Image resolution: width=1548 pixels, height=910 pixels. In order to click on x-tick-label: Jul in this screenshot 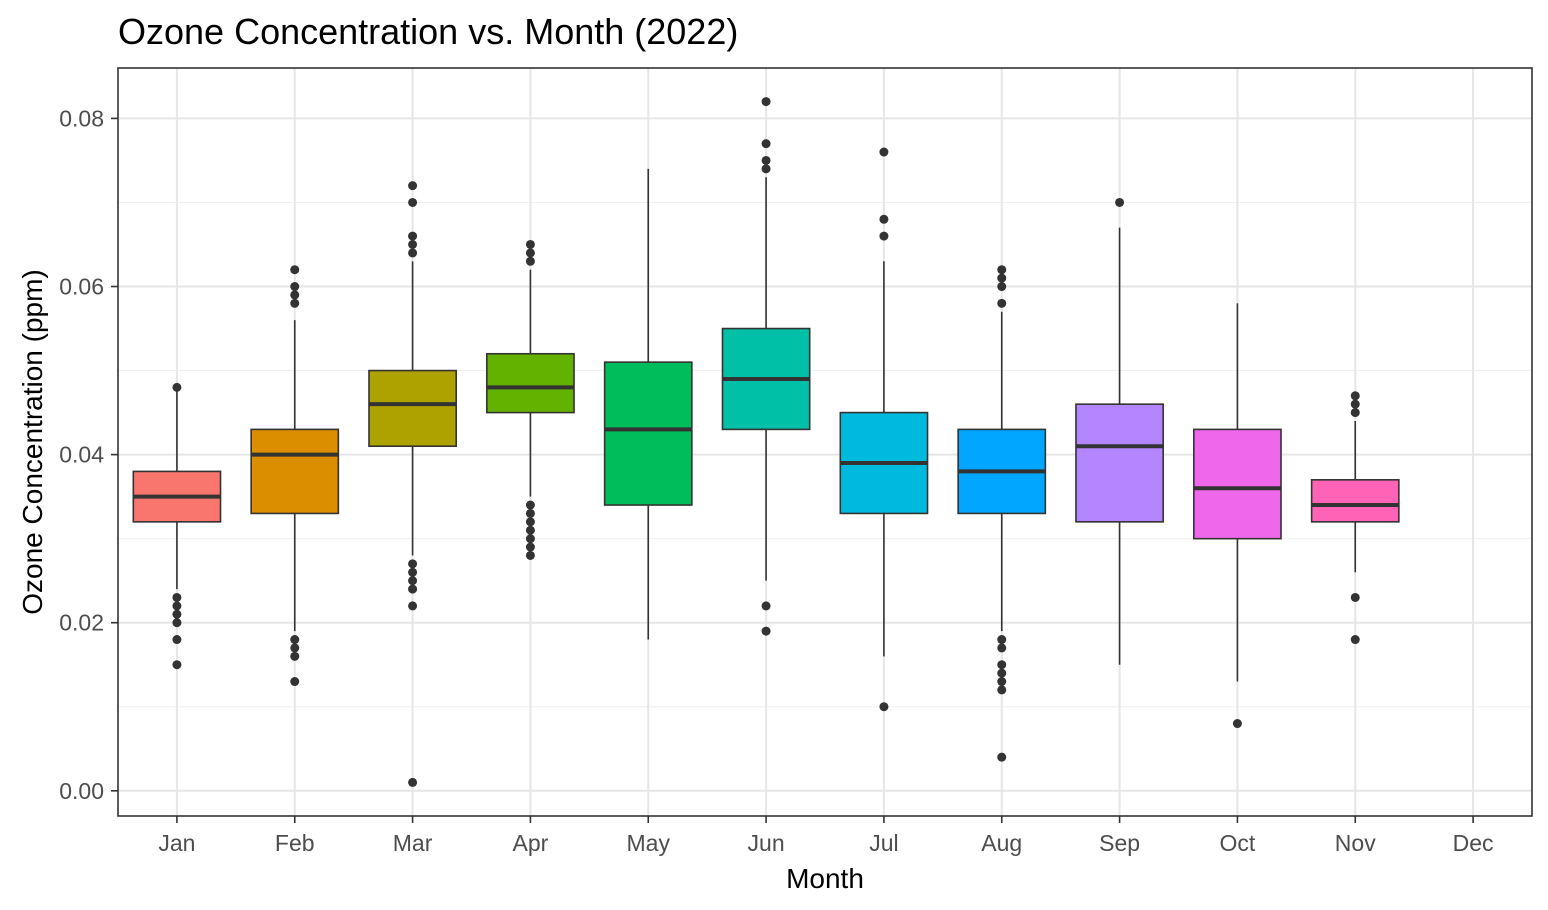, I will do `click(883, 843)`.